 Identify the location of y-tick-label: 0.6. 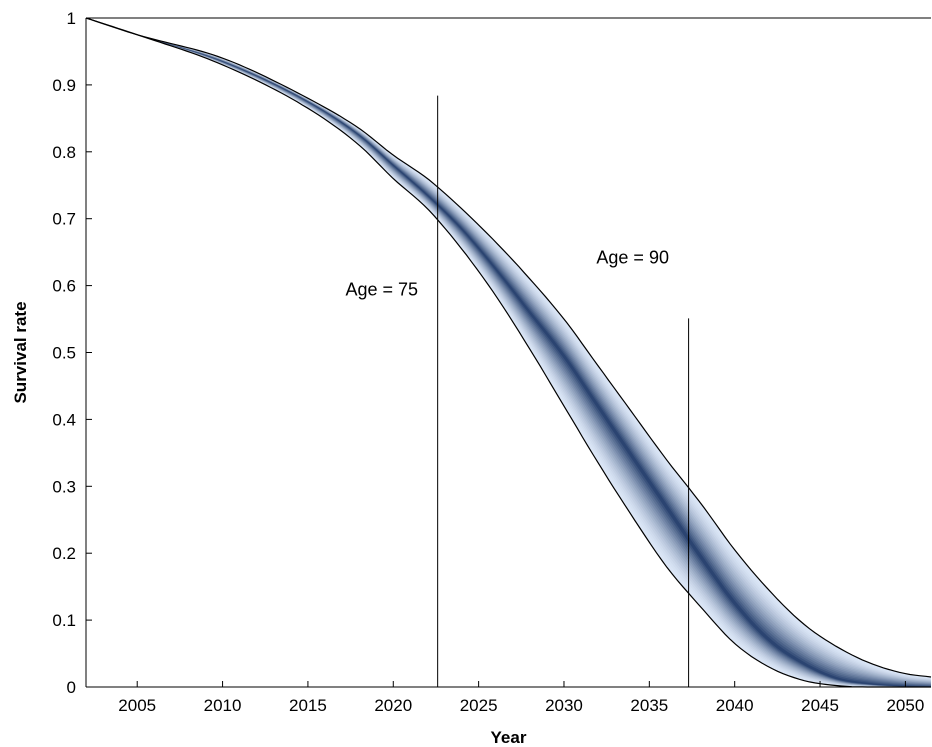
(64, 286).